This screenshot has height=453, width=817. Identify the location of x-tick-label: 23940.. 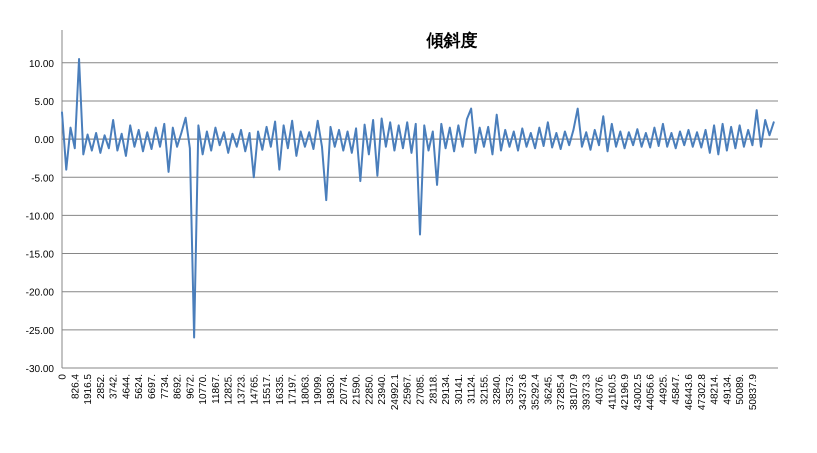
(382, 389).